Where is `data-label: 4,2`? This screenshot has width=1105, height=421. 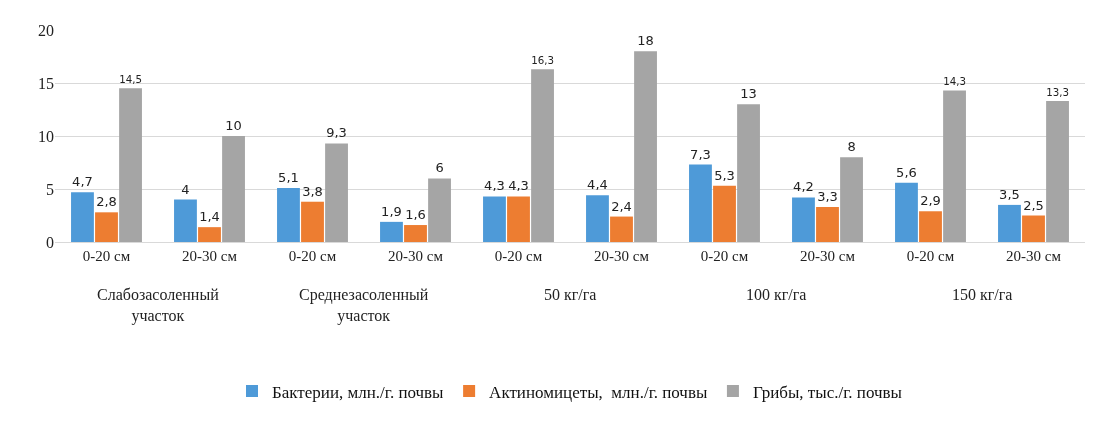
data-label: 4,2 is located at coordinates (803, 187).